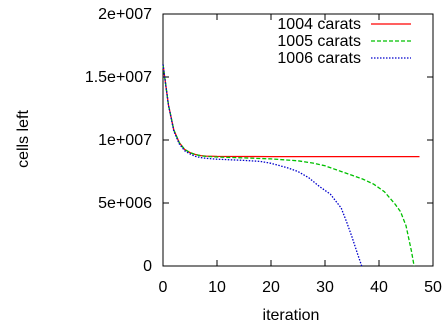  Describe the element at coordinates (319, 58) in the screenshot. I see `legend-label-3: 1006 carats` at that location.